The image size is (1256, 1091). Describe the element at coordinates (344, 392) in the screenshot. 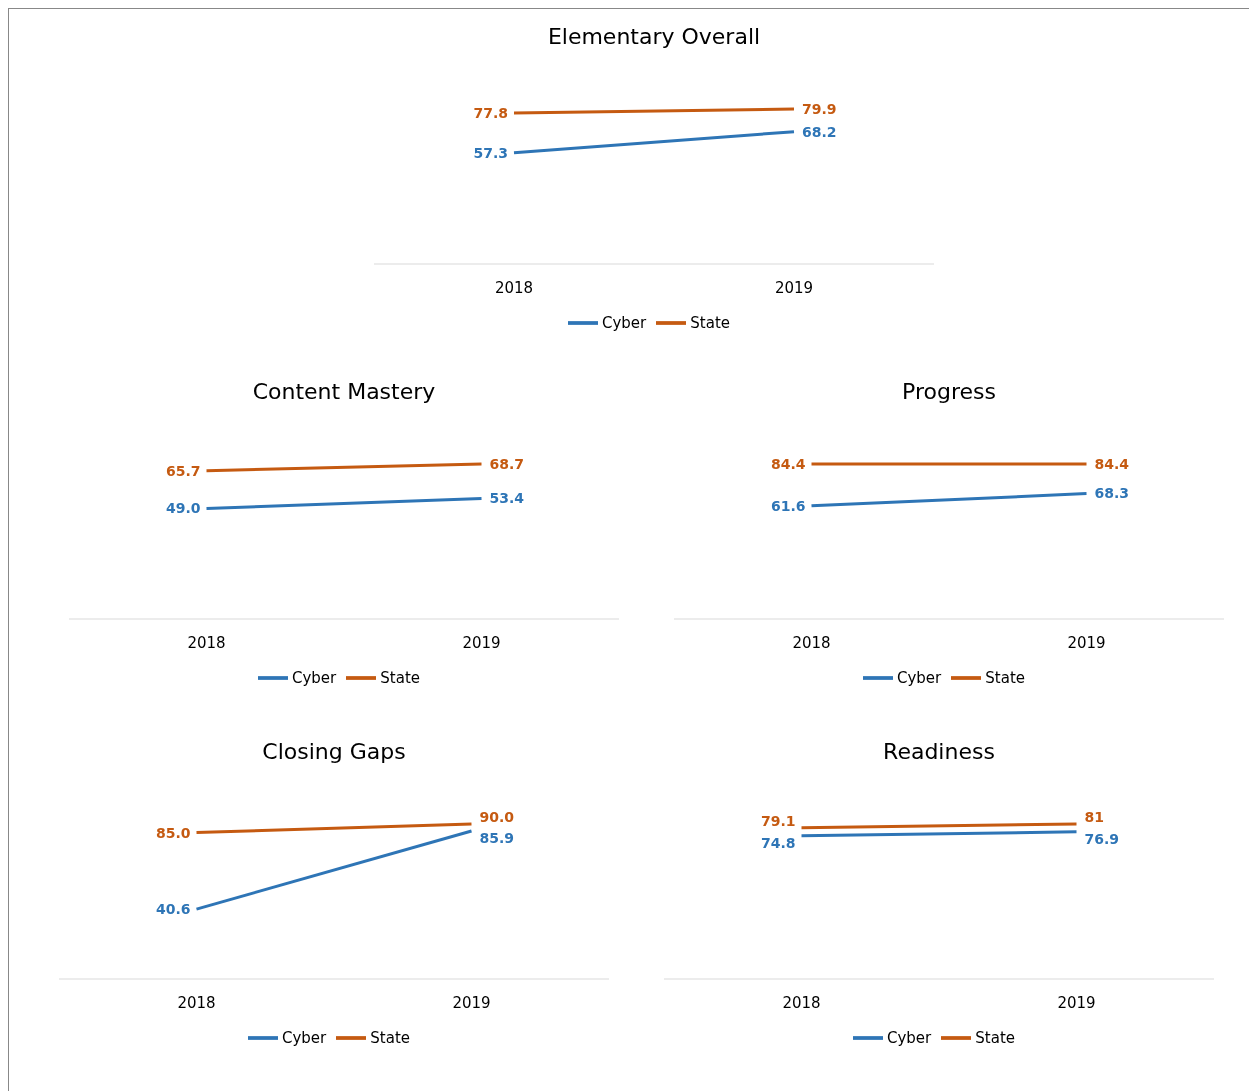

I see `chart-title: Content Mastery` at that location.